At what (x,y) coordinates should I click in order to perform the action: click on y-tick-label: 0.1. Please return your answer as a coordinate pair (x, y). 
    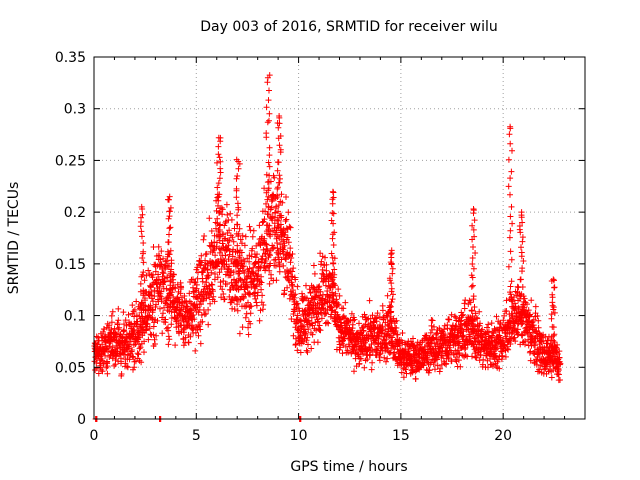
    Looking at the image, I should click on (75, 317).